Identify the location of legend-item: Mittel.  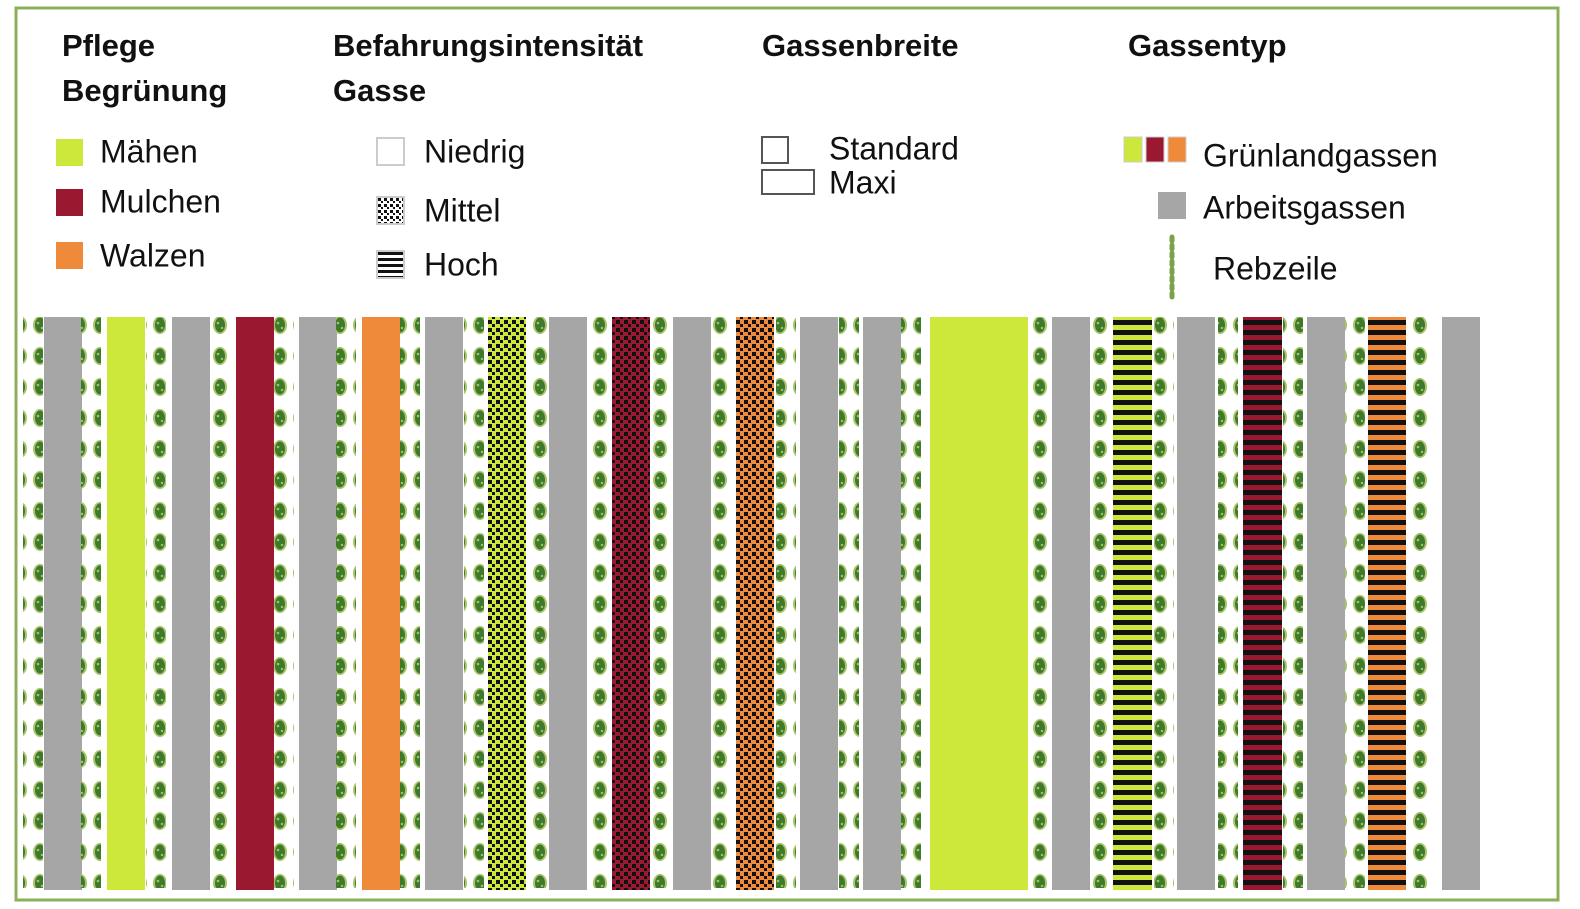
(462, 210).